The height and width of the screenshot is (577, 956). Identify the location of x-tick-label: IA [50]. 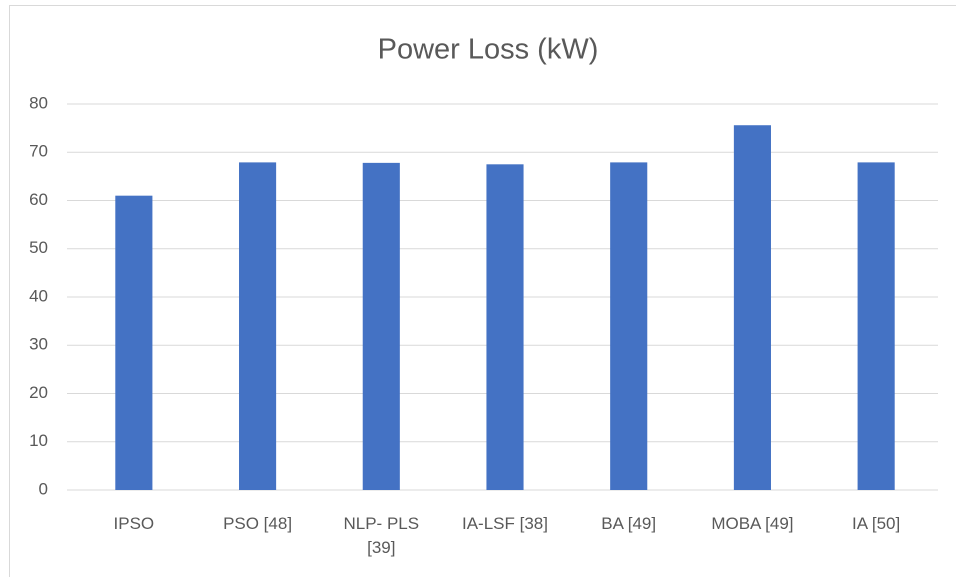
(876, 523).